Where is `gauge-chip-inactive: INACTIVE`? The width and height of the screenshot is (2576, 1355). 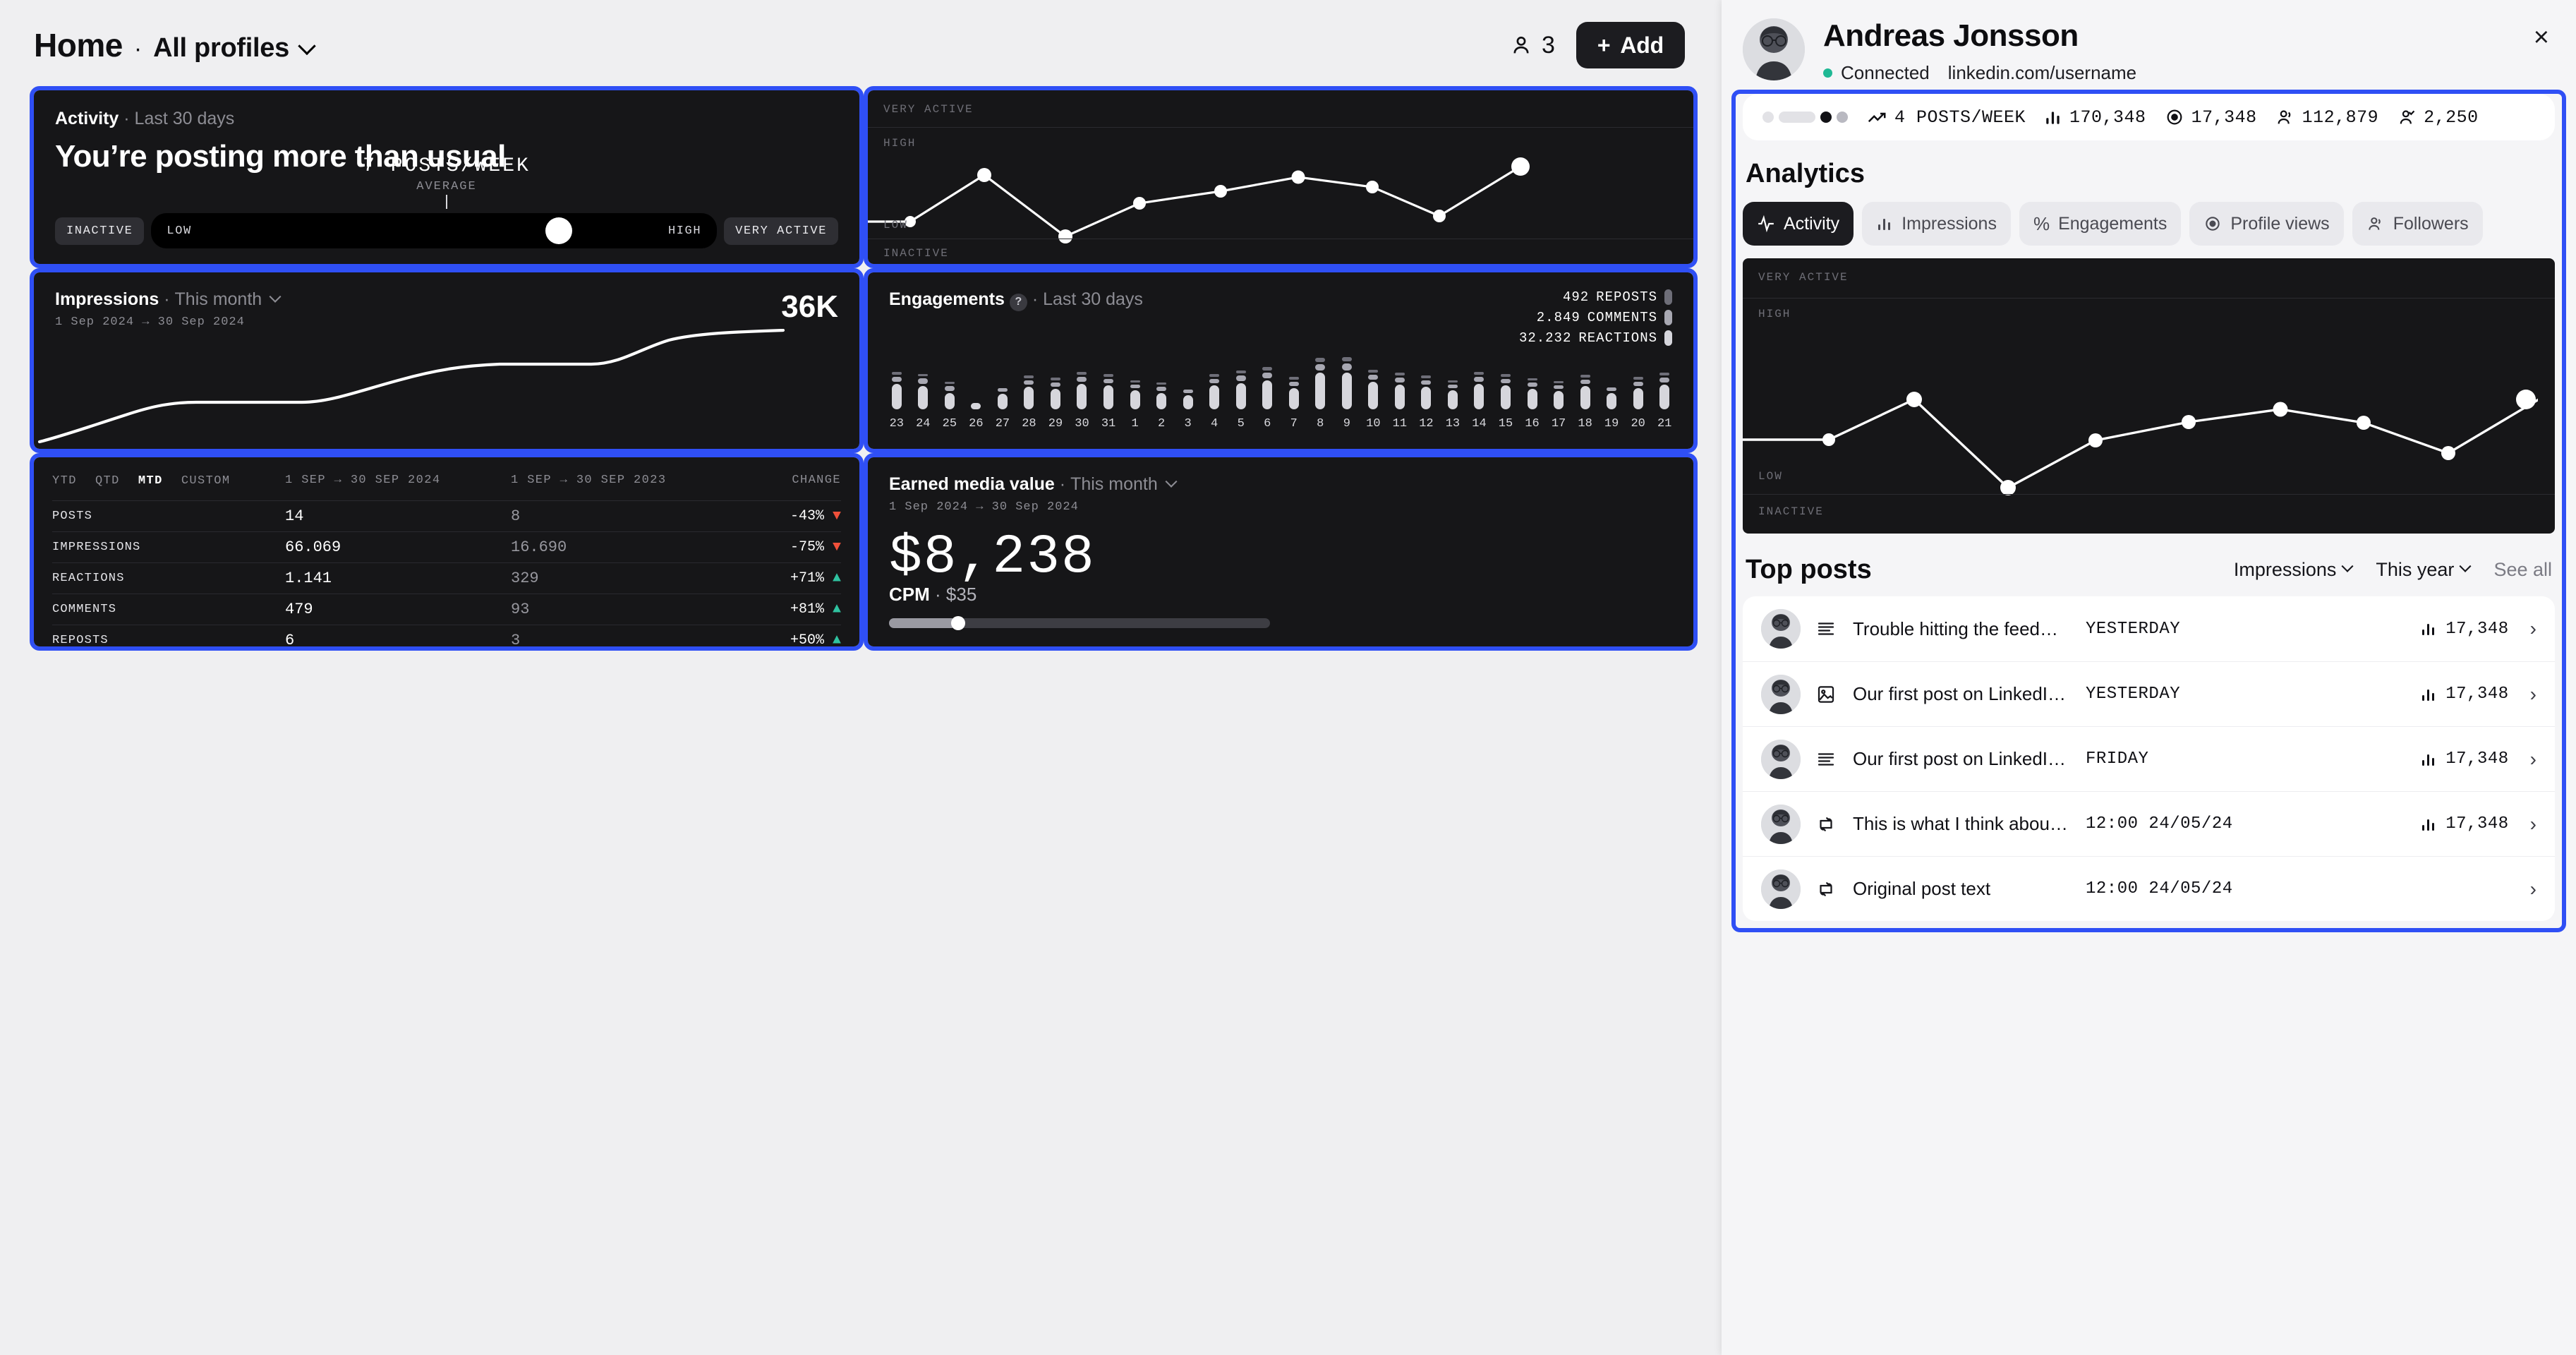
gauge-chip-inactive: INACTIVE is located at coordinates (100, 231).